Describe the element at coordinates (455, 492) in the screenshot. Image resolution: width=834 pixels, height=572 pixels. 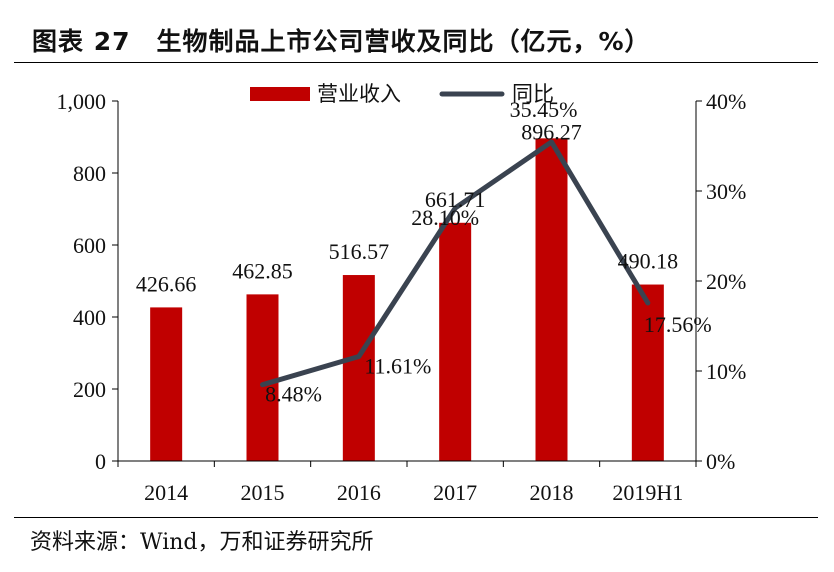
I see `x-tick-label: 2017` at that location.